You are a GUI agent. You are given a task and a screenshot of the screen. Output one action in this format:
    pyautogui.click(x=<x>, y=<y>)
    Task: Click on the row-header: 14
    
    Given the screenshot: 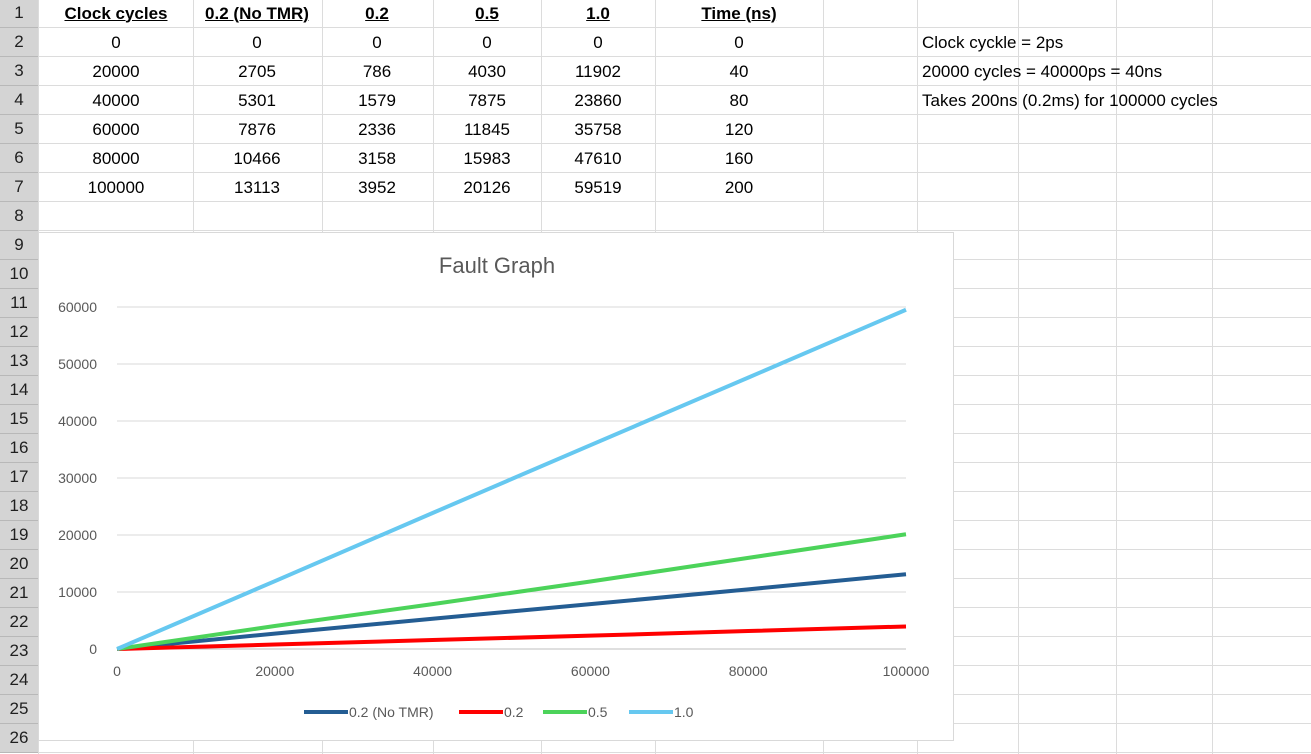 What is the action you would take?
    pyautogui.click(x=19, y=390)
    